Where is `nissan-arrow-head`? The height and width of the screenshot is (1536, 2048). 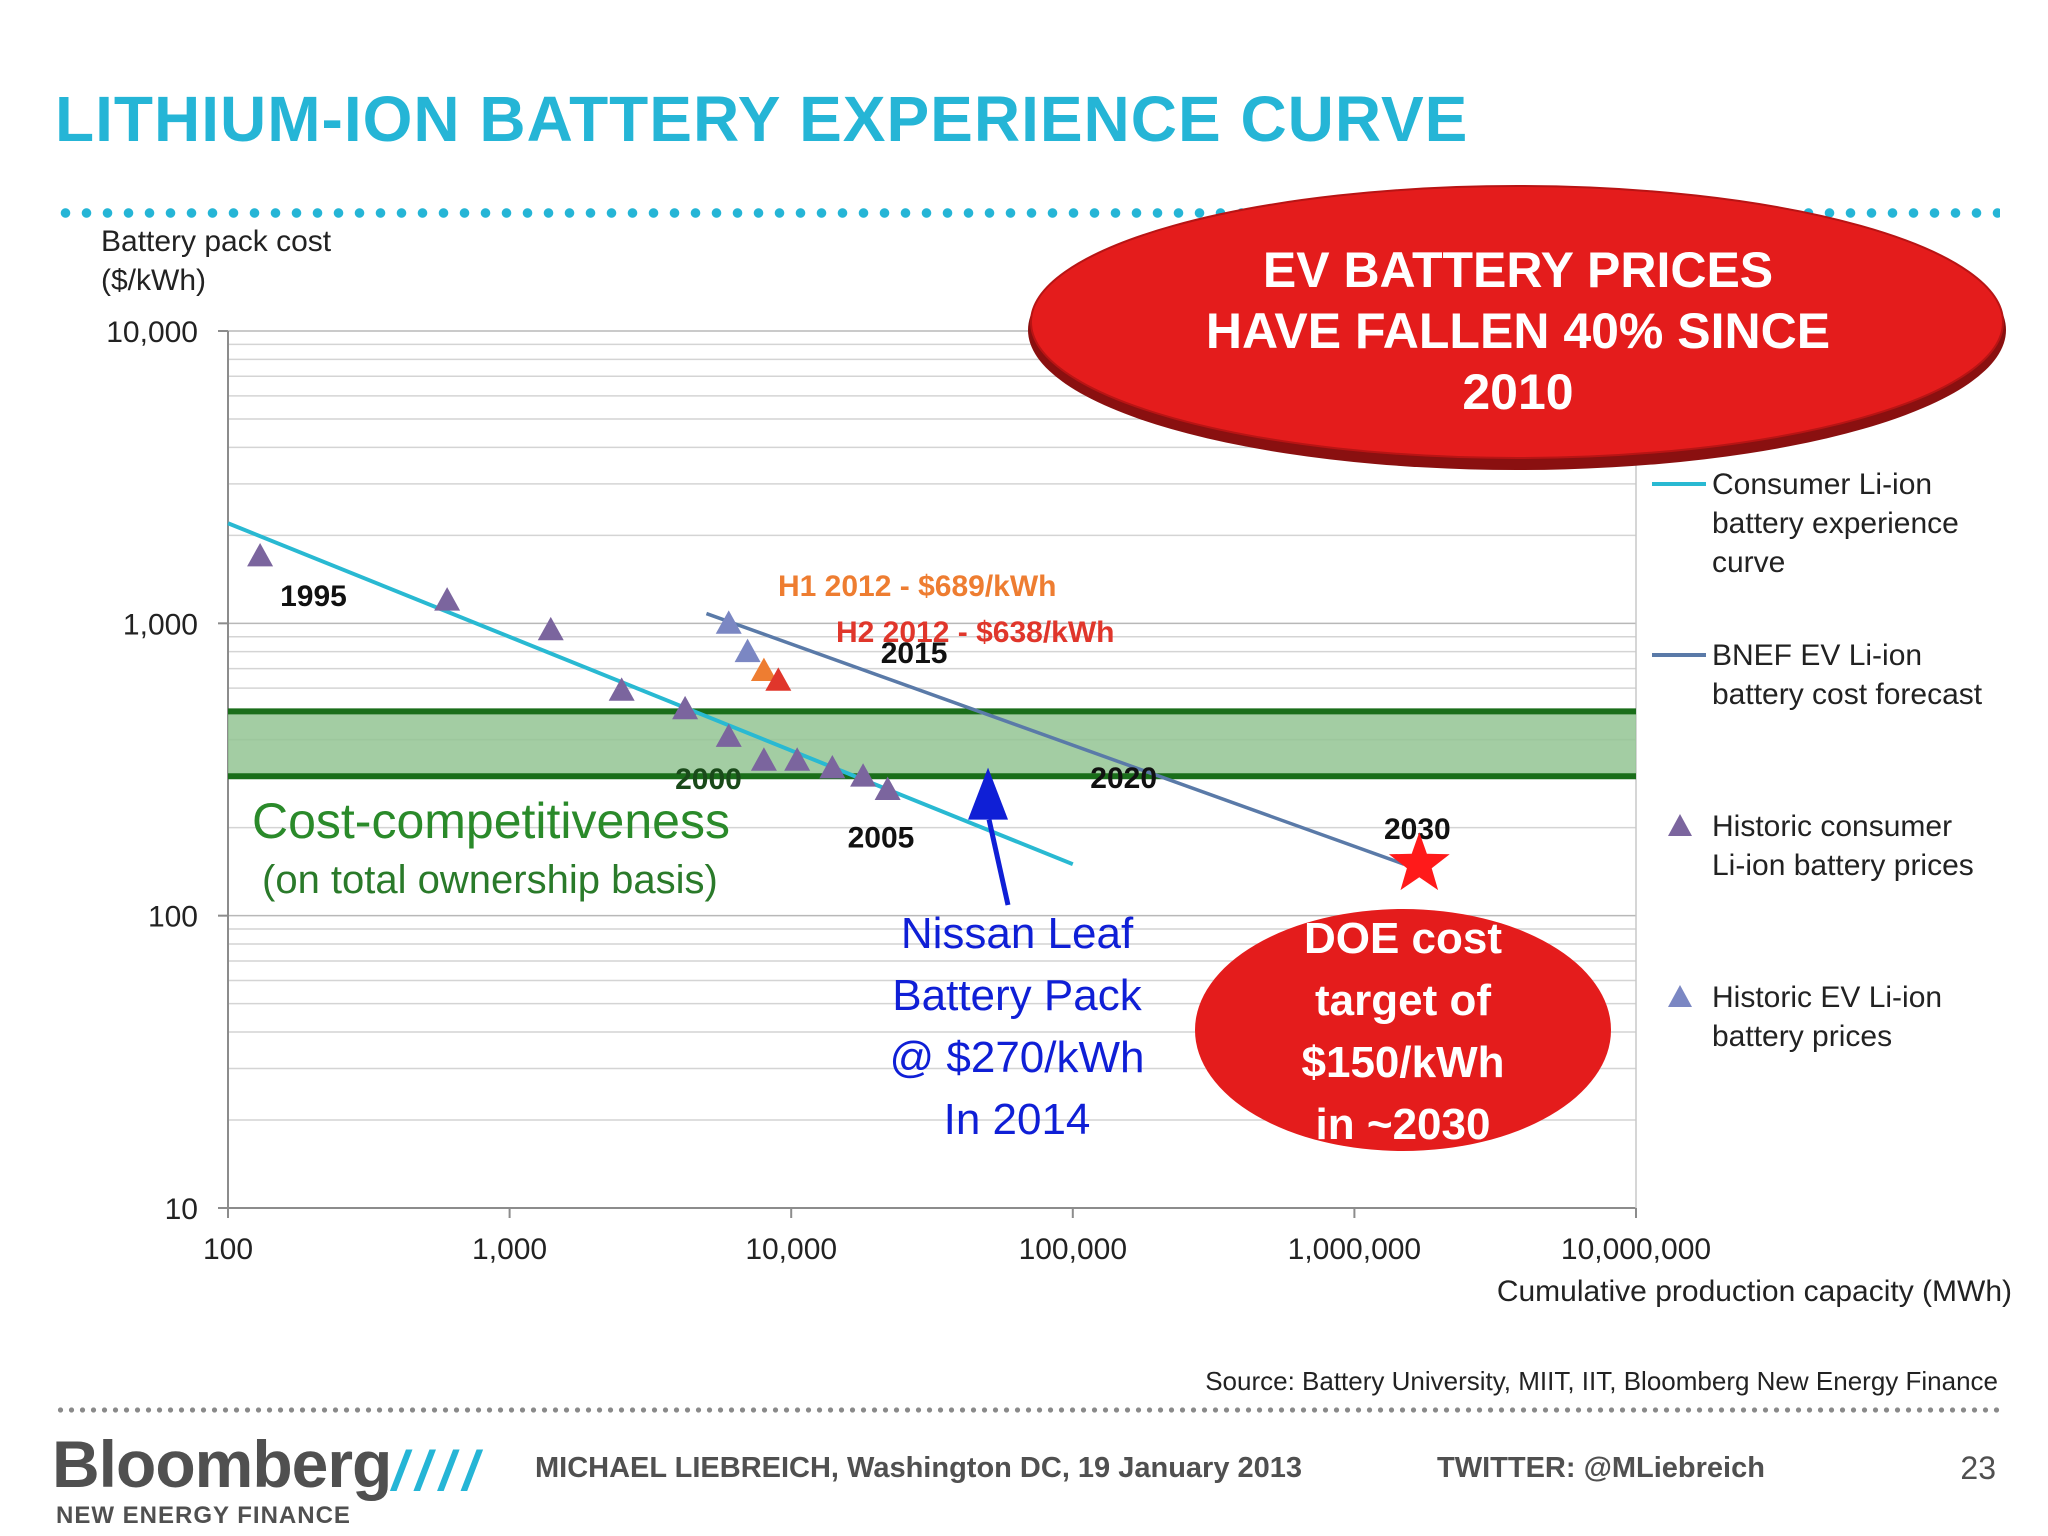
nissan-arrow-head is located at coordinates (988, 793).